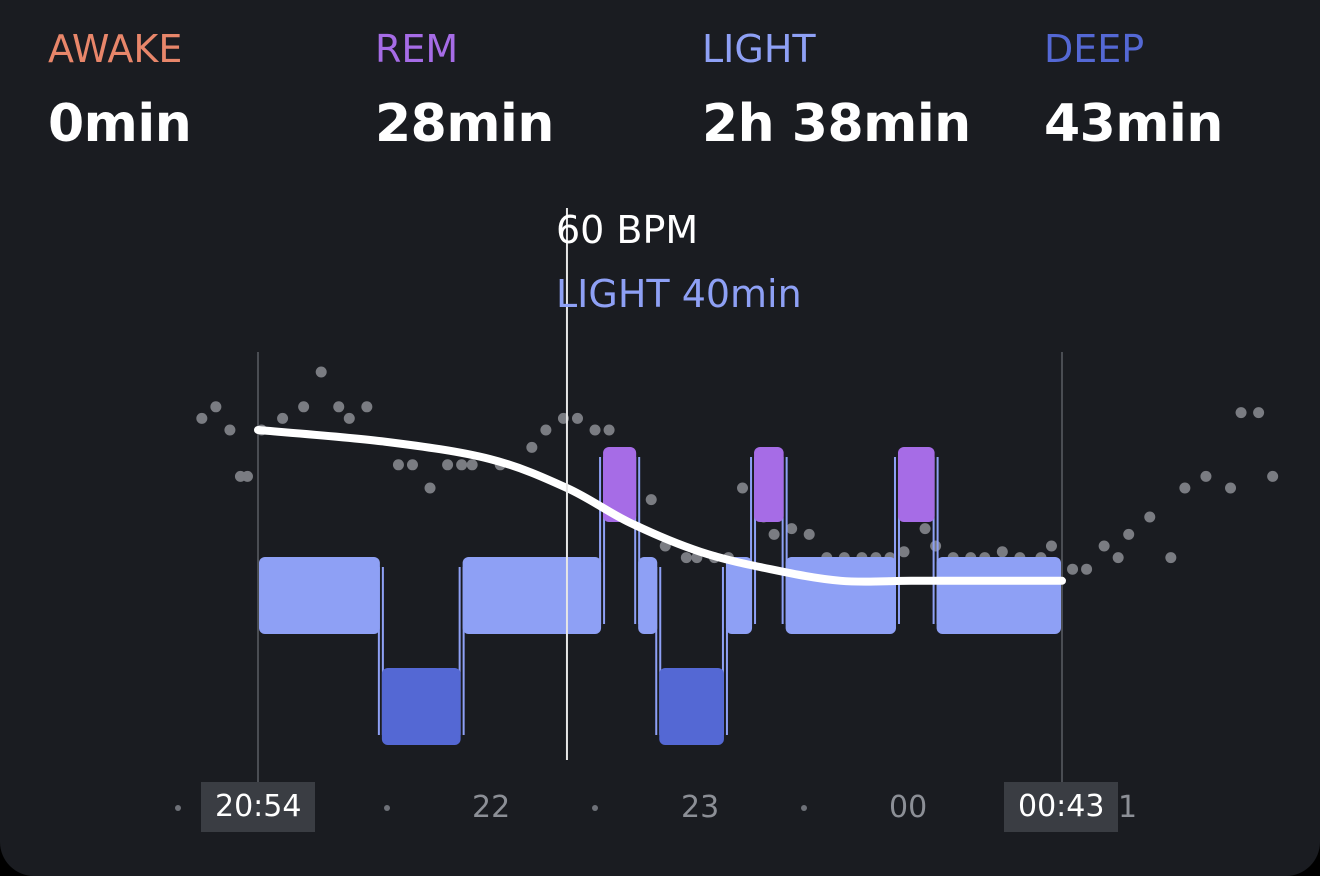  What do you see at coordinates (120, 90) in the screenshot?
I see `stat-awake: AWAKE 0min` at bounding box center [120, 90].